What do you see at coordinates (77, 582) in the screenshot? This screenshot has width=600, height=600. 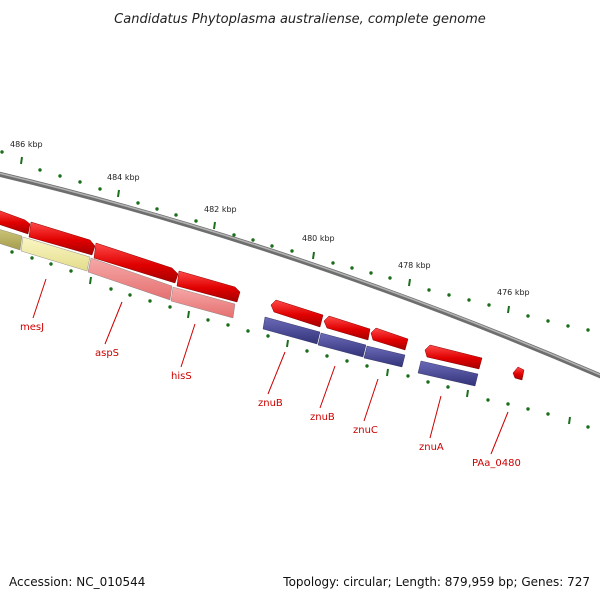 I see `accession-text: Accession: NC_010544` at bounding box center [77, 582].